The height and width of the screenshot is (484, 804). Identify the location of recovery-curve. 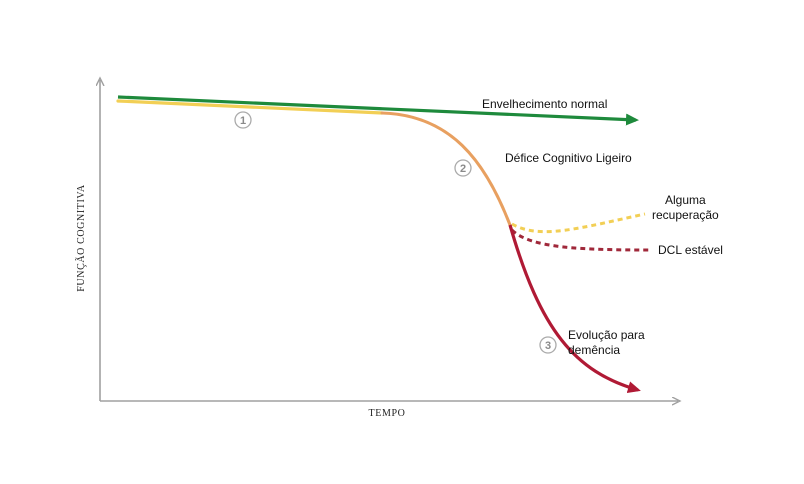
(578, 223).